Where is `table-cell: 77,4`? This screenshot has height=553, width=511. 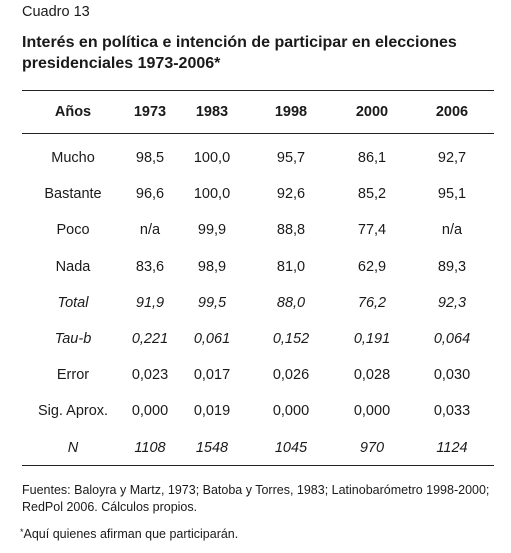
table-cell: 77,4 is located at coordinates (372, 230).